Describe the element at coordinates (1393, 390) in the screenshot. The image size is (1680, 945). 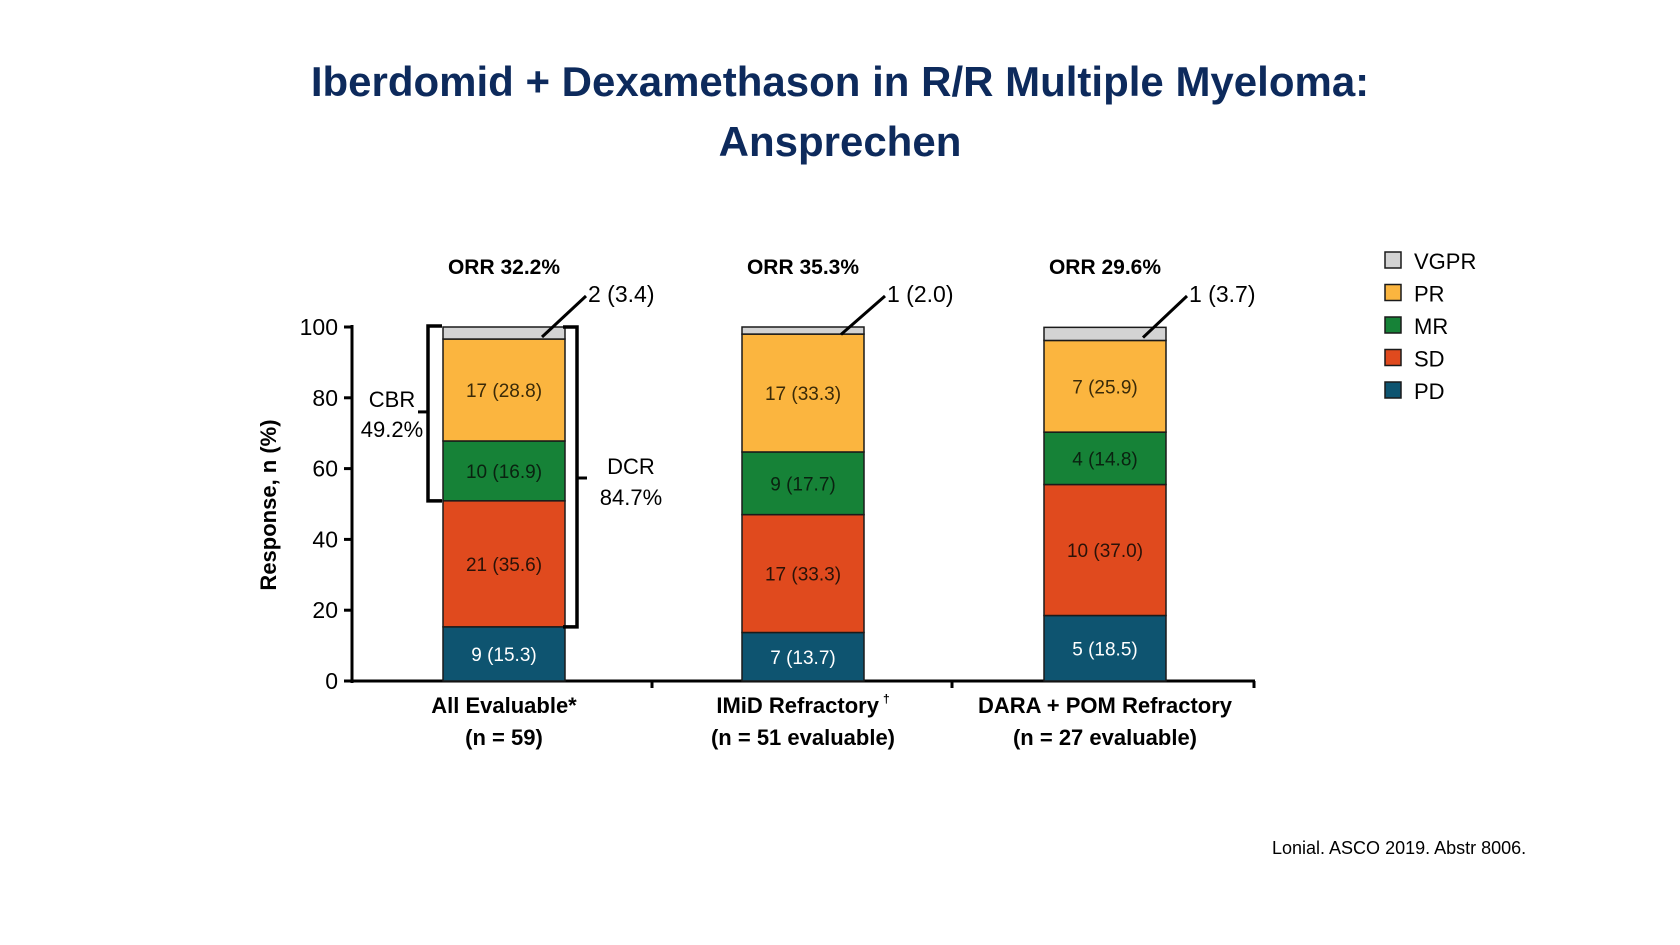
I see `legend-swatch-pd` at that location.